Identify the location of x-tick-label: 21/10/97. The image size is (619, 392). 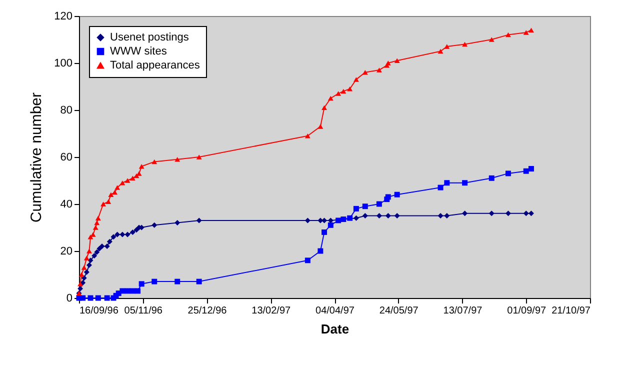
(571, 311).